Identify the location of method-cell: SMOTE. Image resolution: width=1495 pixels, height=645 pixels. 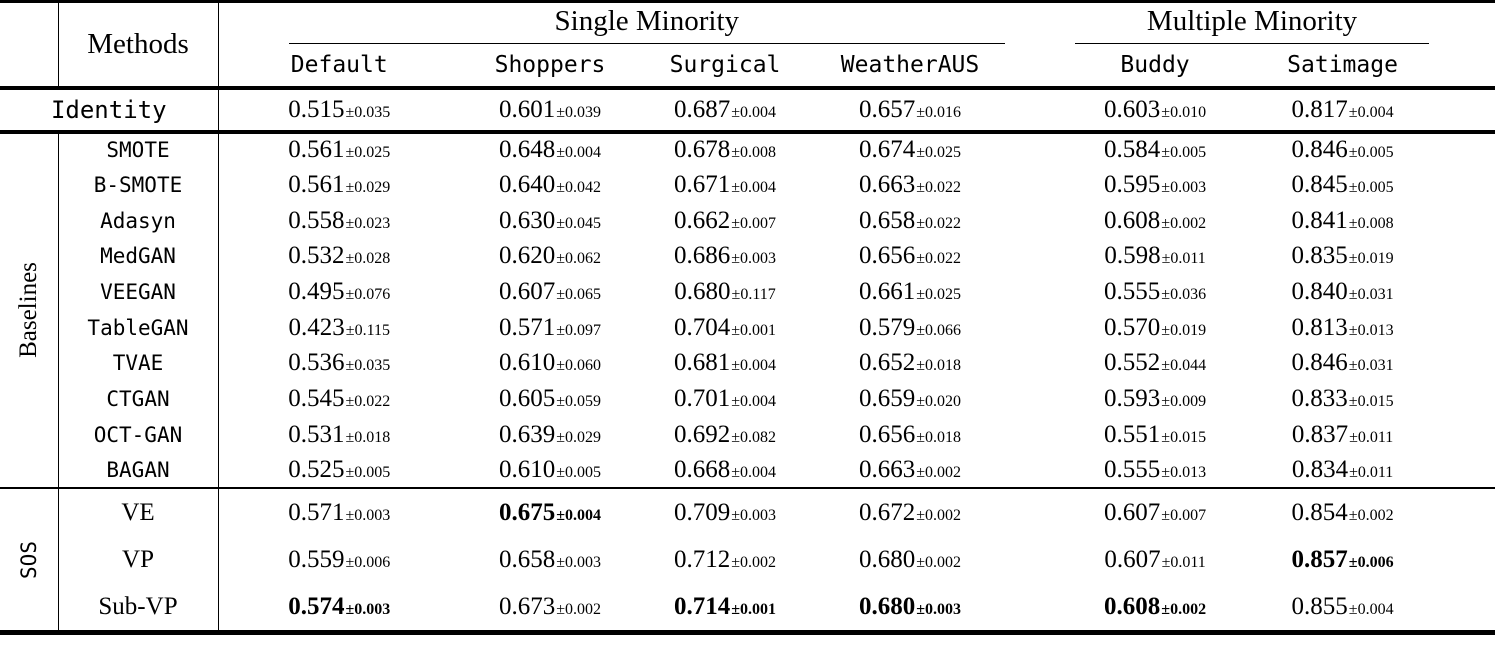
(138, 149).